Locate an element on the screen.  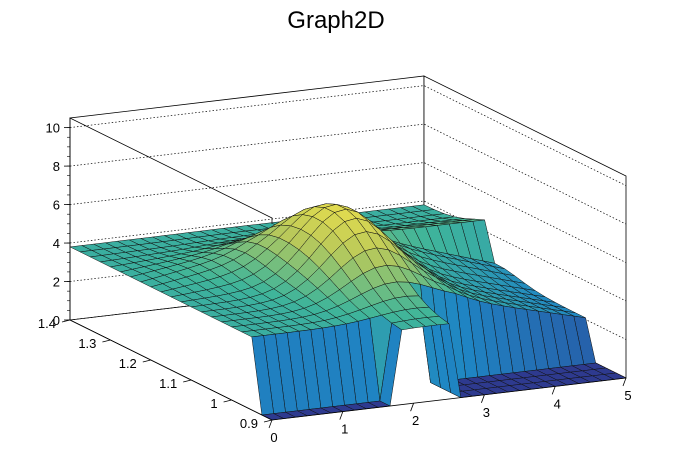
y-tick-label-2: 1.1 is located at coordinates (168, 383).